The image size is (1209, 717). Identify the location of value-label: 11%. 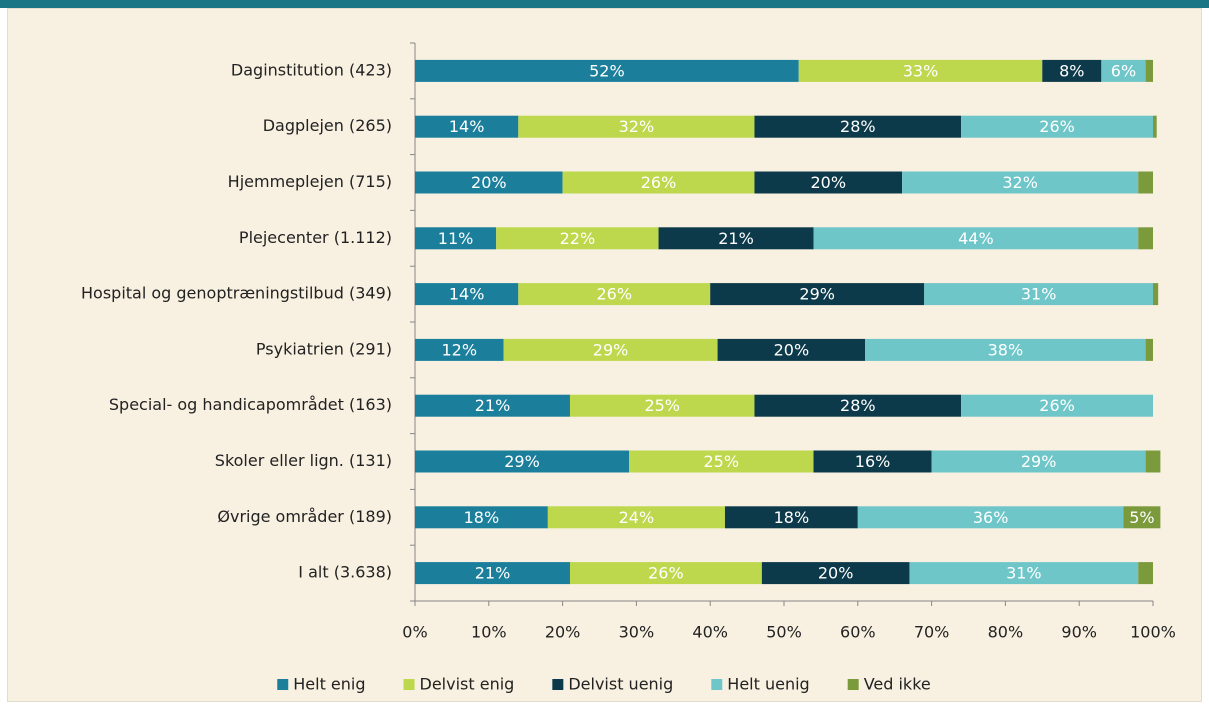
(456, 238).